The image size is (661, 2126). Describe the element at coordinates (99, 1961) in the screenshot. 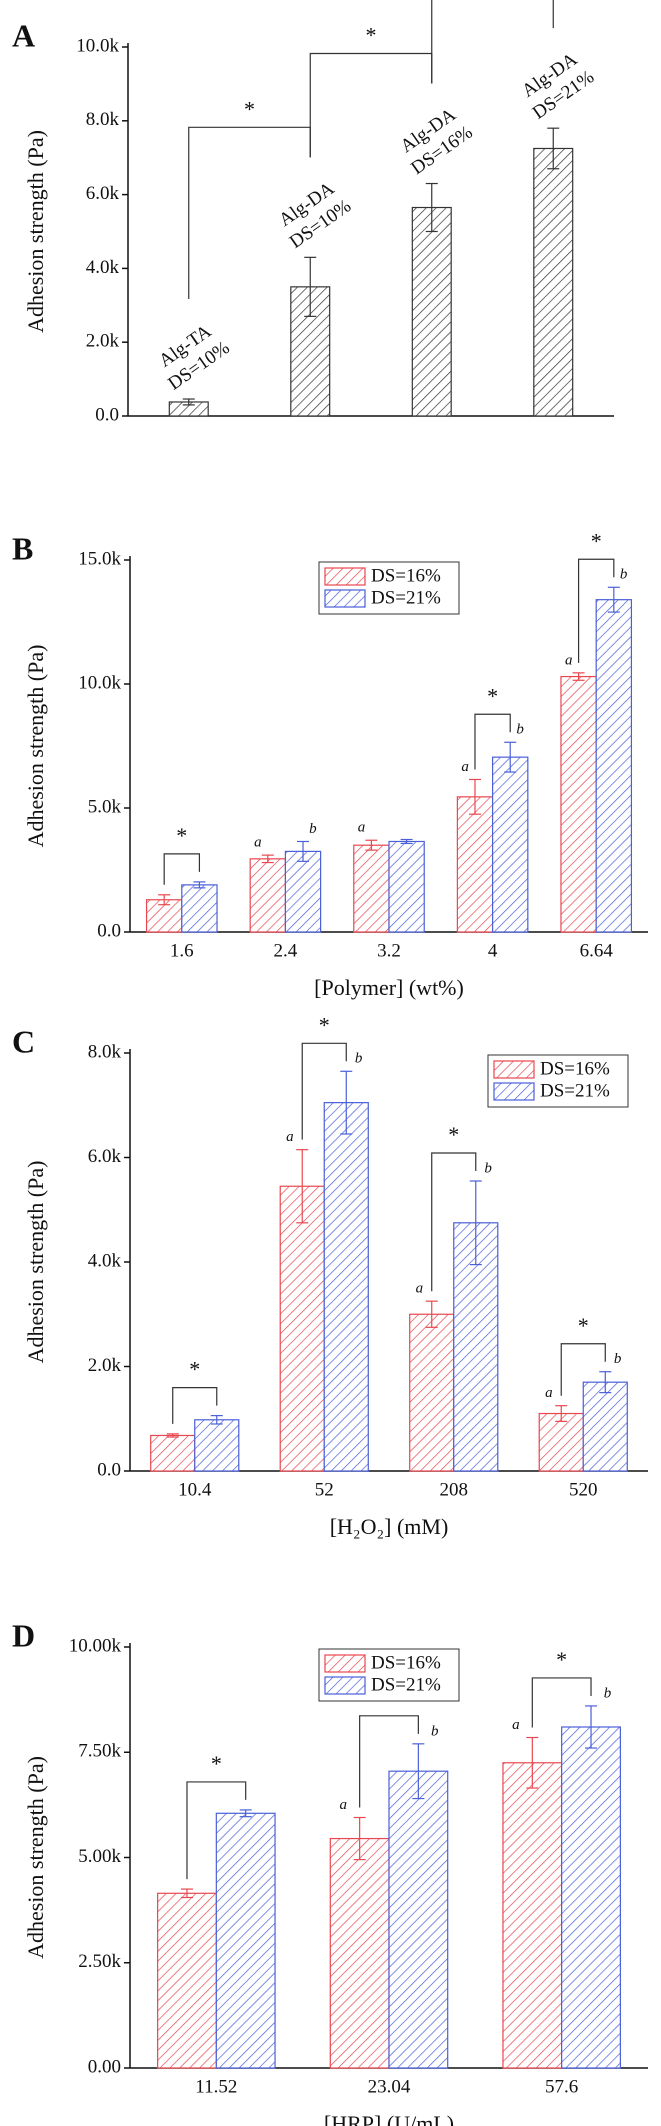

I see `y-tick-label: 2.50k` at that location.